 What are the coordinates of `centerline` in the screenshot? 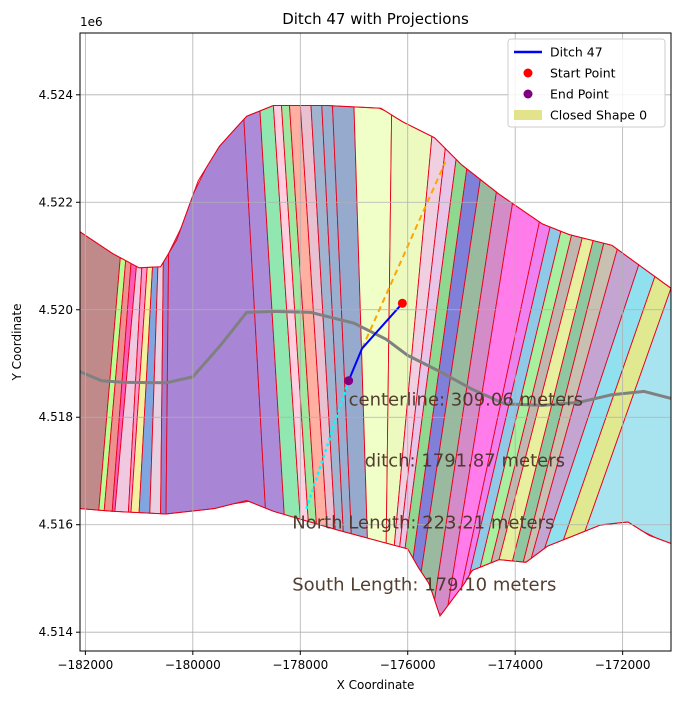 It's located at (375, 358).